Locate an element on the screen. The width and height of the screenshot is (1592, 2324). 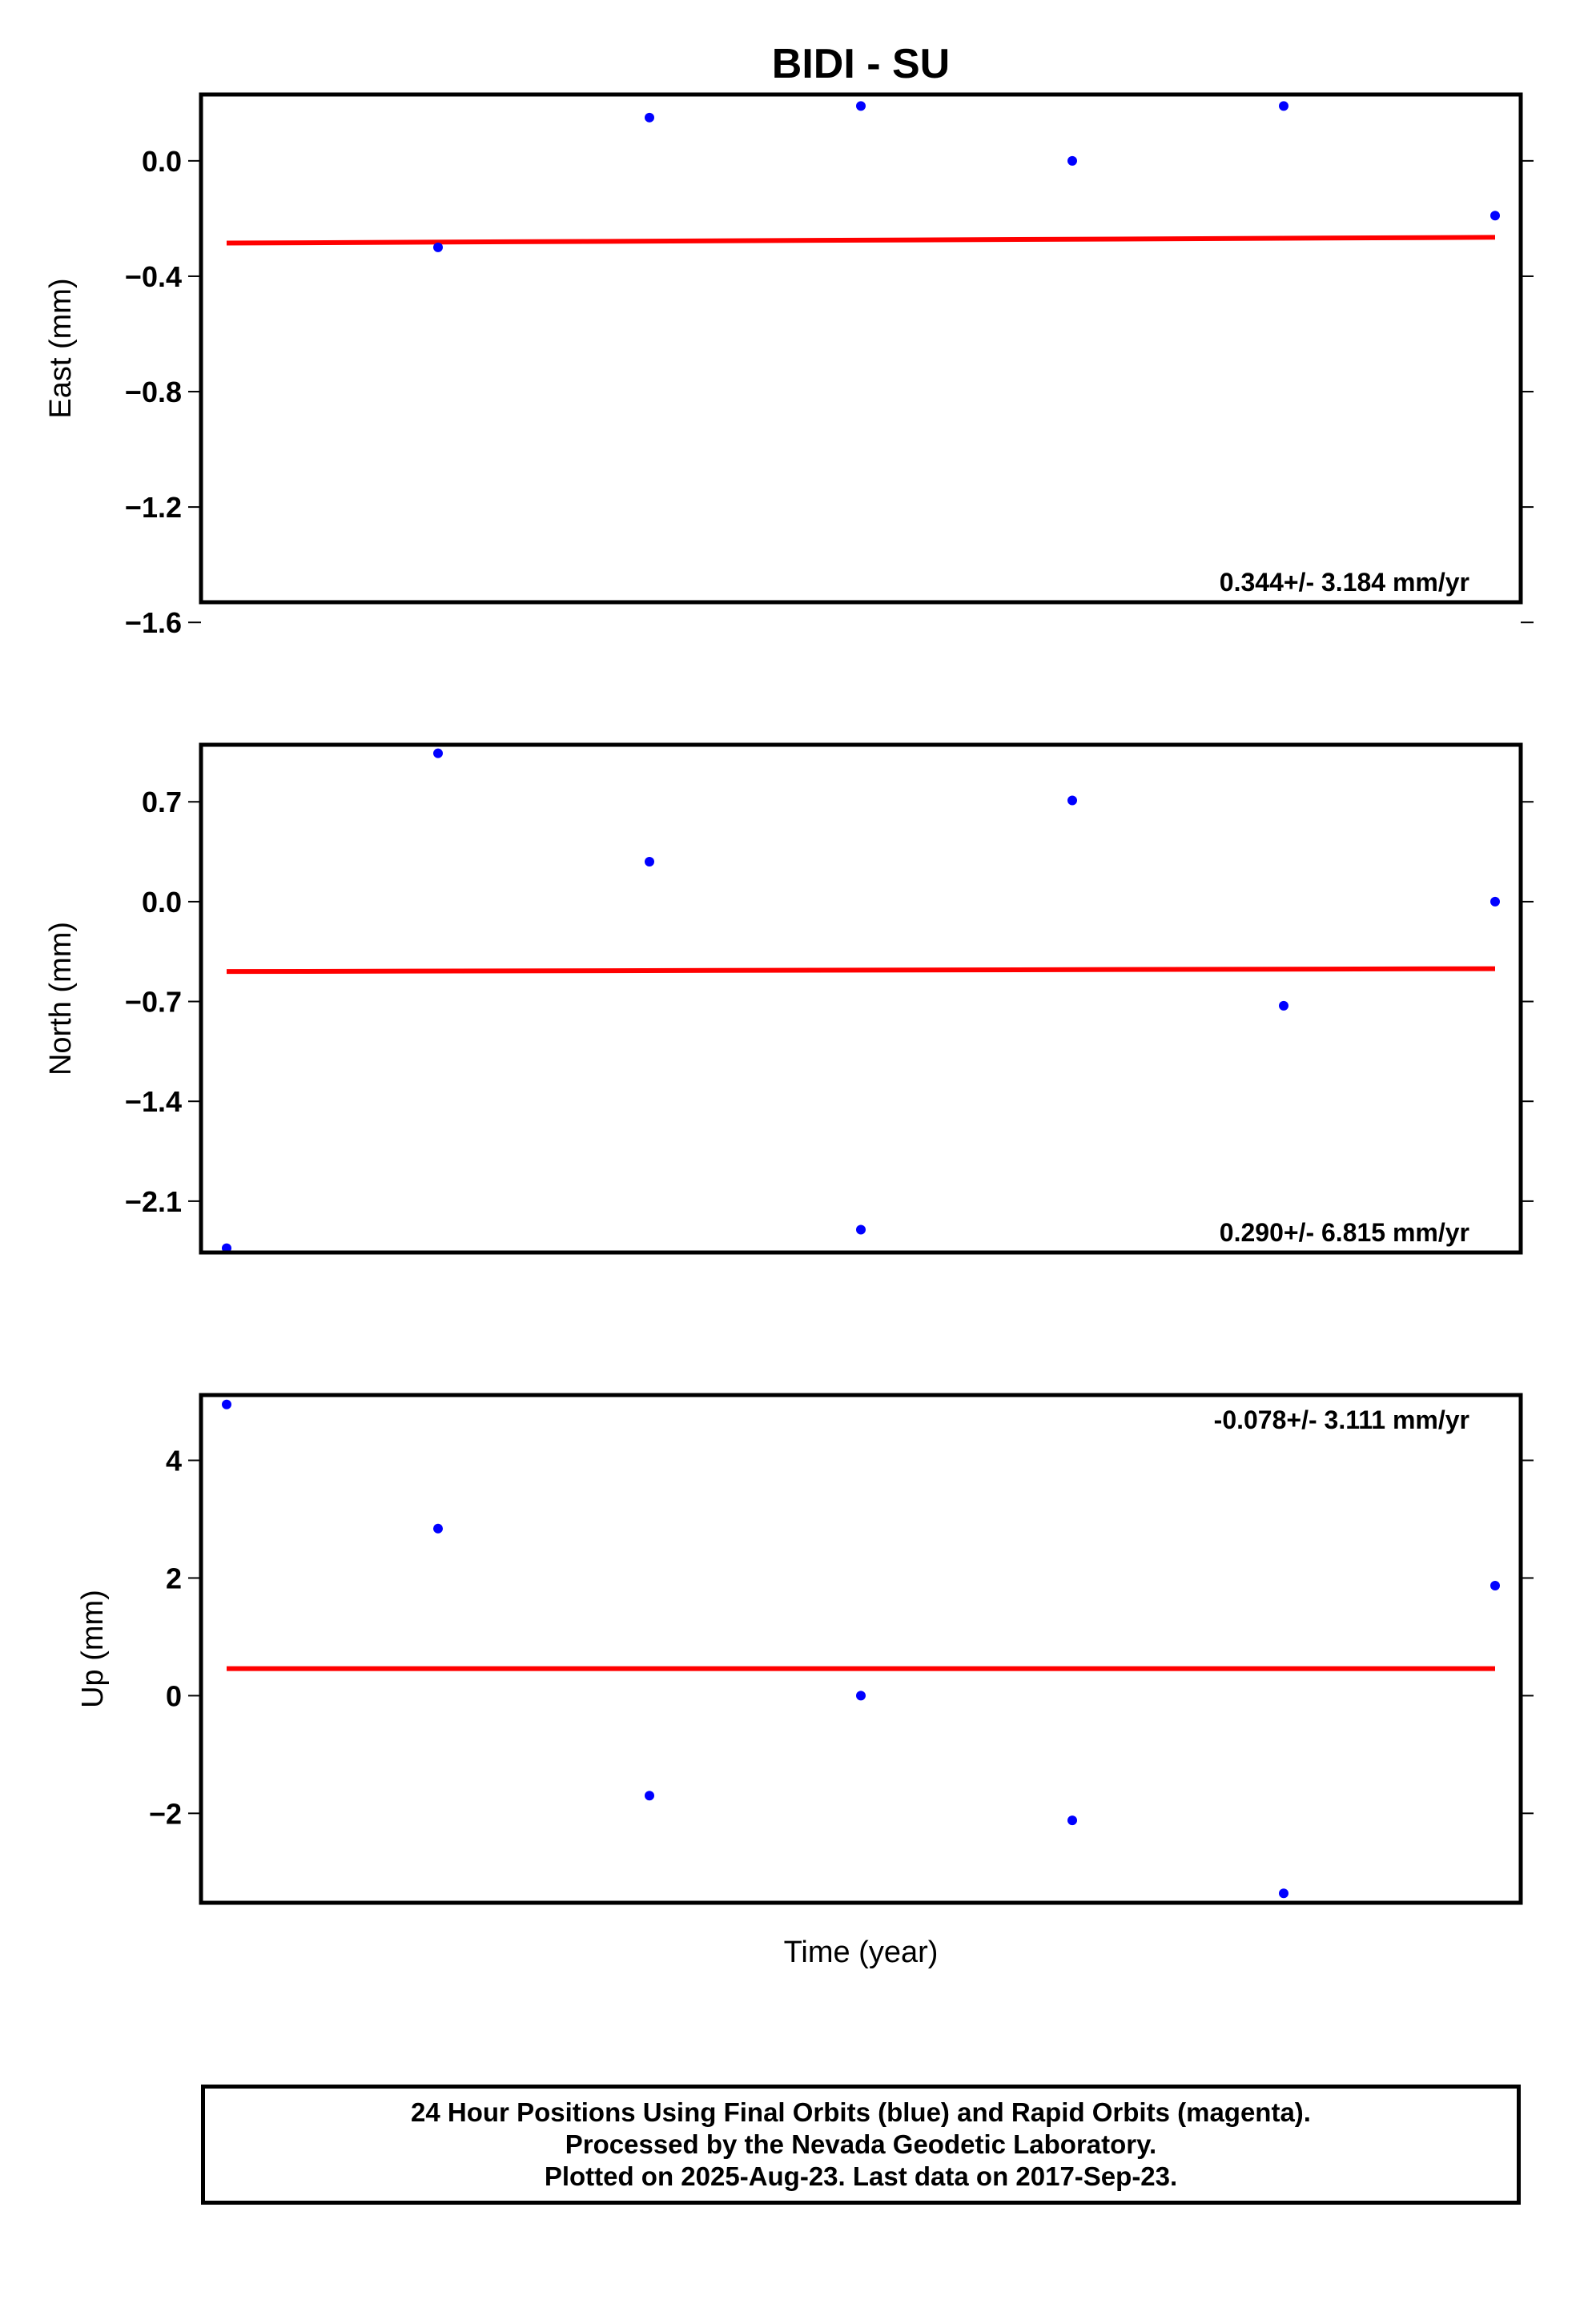
east-y-axis-label: East (mm) is located at coordinates (61, 348).